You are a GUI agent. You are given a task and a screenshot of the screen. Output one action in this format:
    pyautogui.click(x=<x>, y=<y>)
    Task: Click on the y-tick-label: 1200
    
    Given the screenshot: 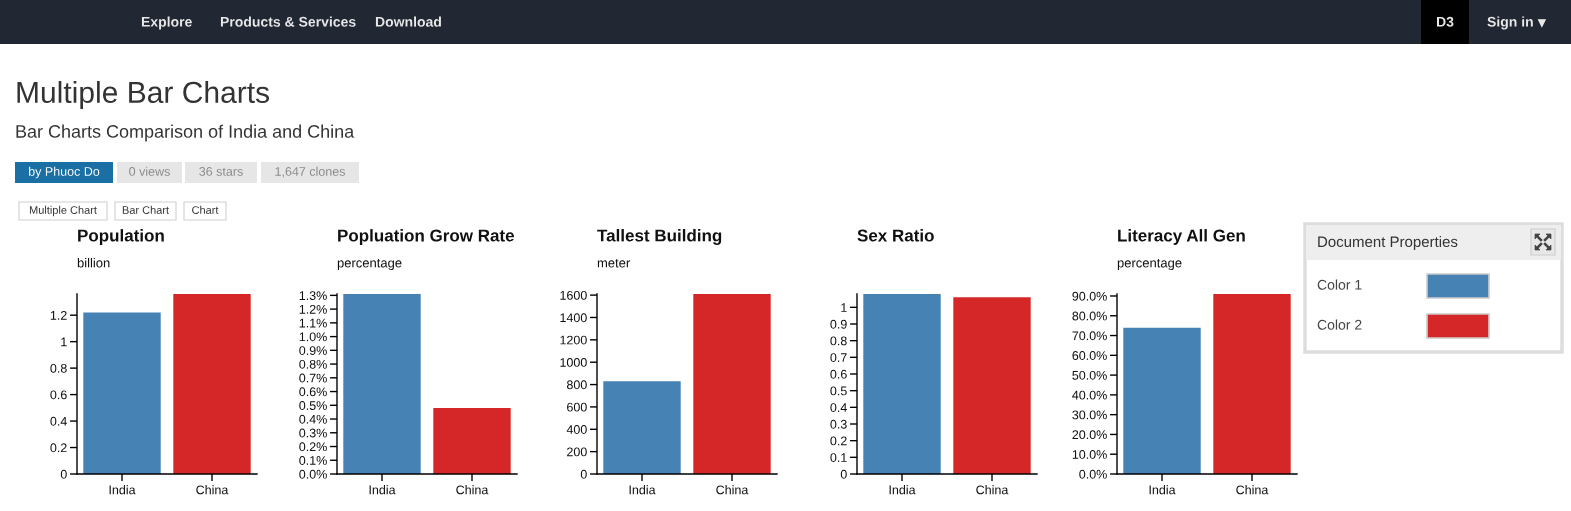 What is the action you would take?
    pyautogui.click(x=573, y=340)
    